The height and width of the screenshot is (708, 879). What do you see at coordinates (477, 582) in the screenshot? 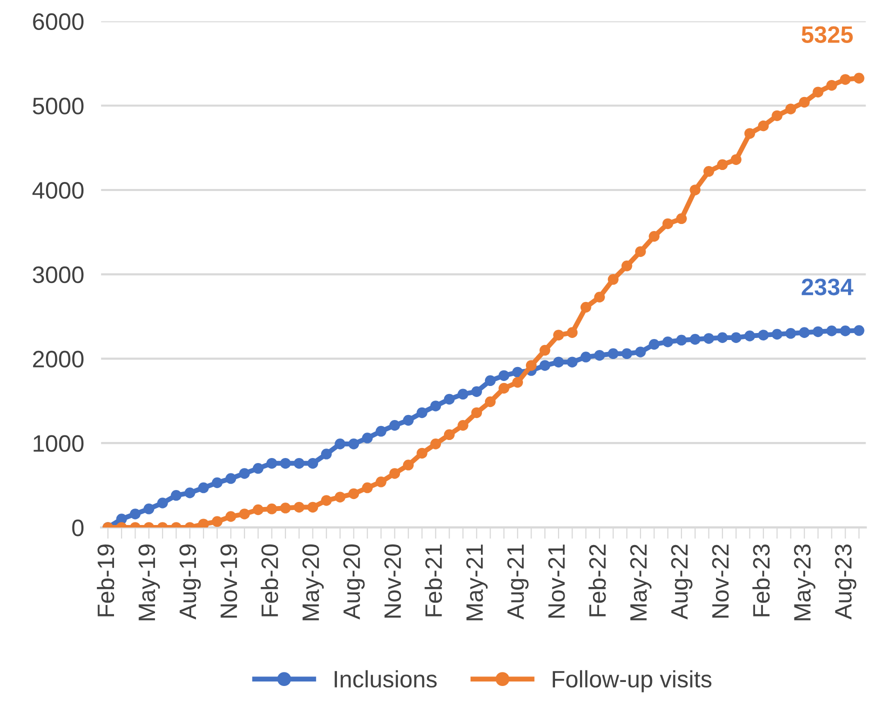
I see `x-tick-label: May-21` at bounding box center [477, 582].